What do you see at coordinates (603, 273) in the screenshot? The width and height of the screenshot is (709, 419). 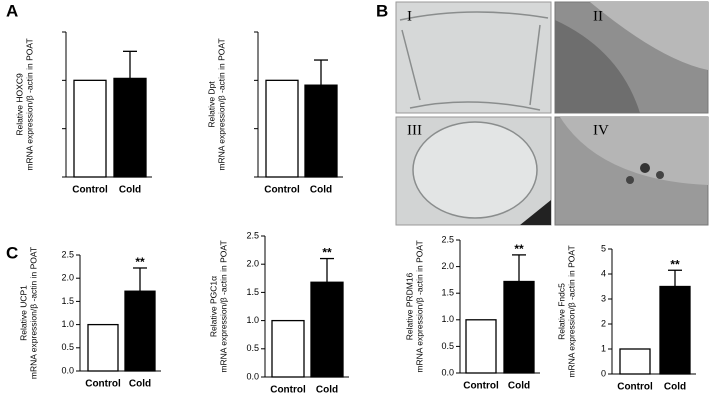 I see `y-tick-label: 4` at bounding box center [603, 273].